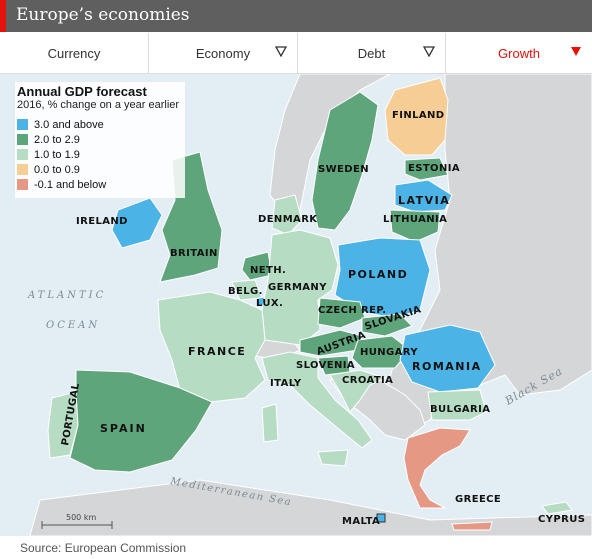 This screenshot has width=592, height=559. Describe the element at coordinates (102, 221) in the screenshot. I see `label-ireland: IRELAND` at that location.